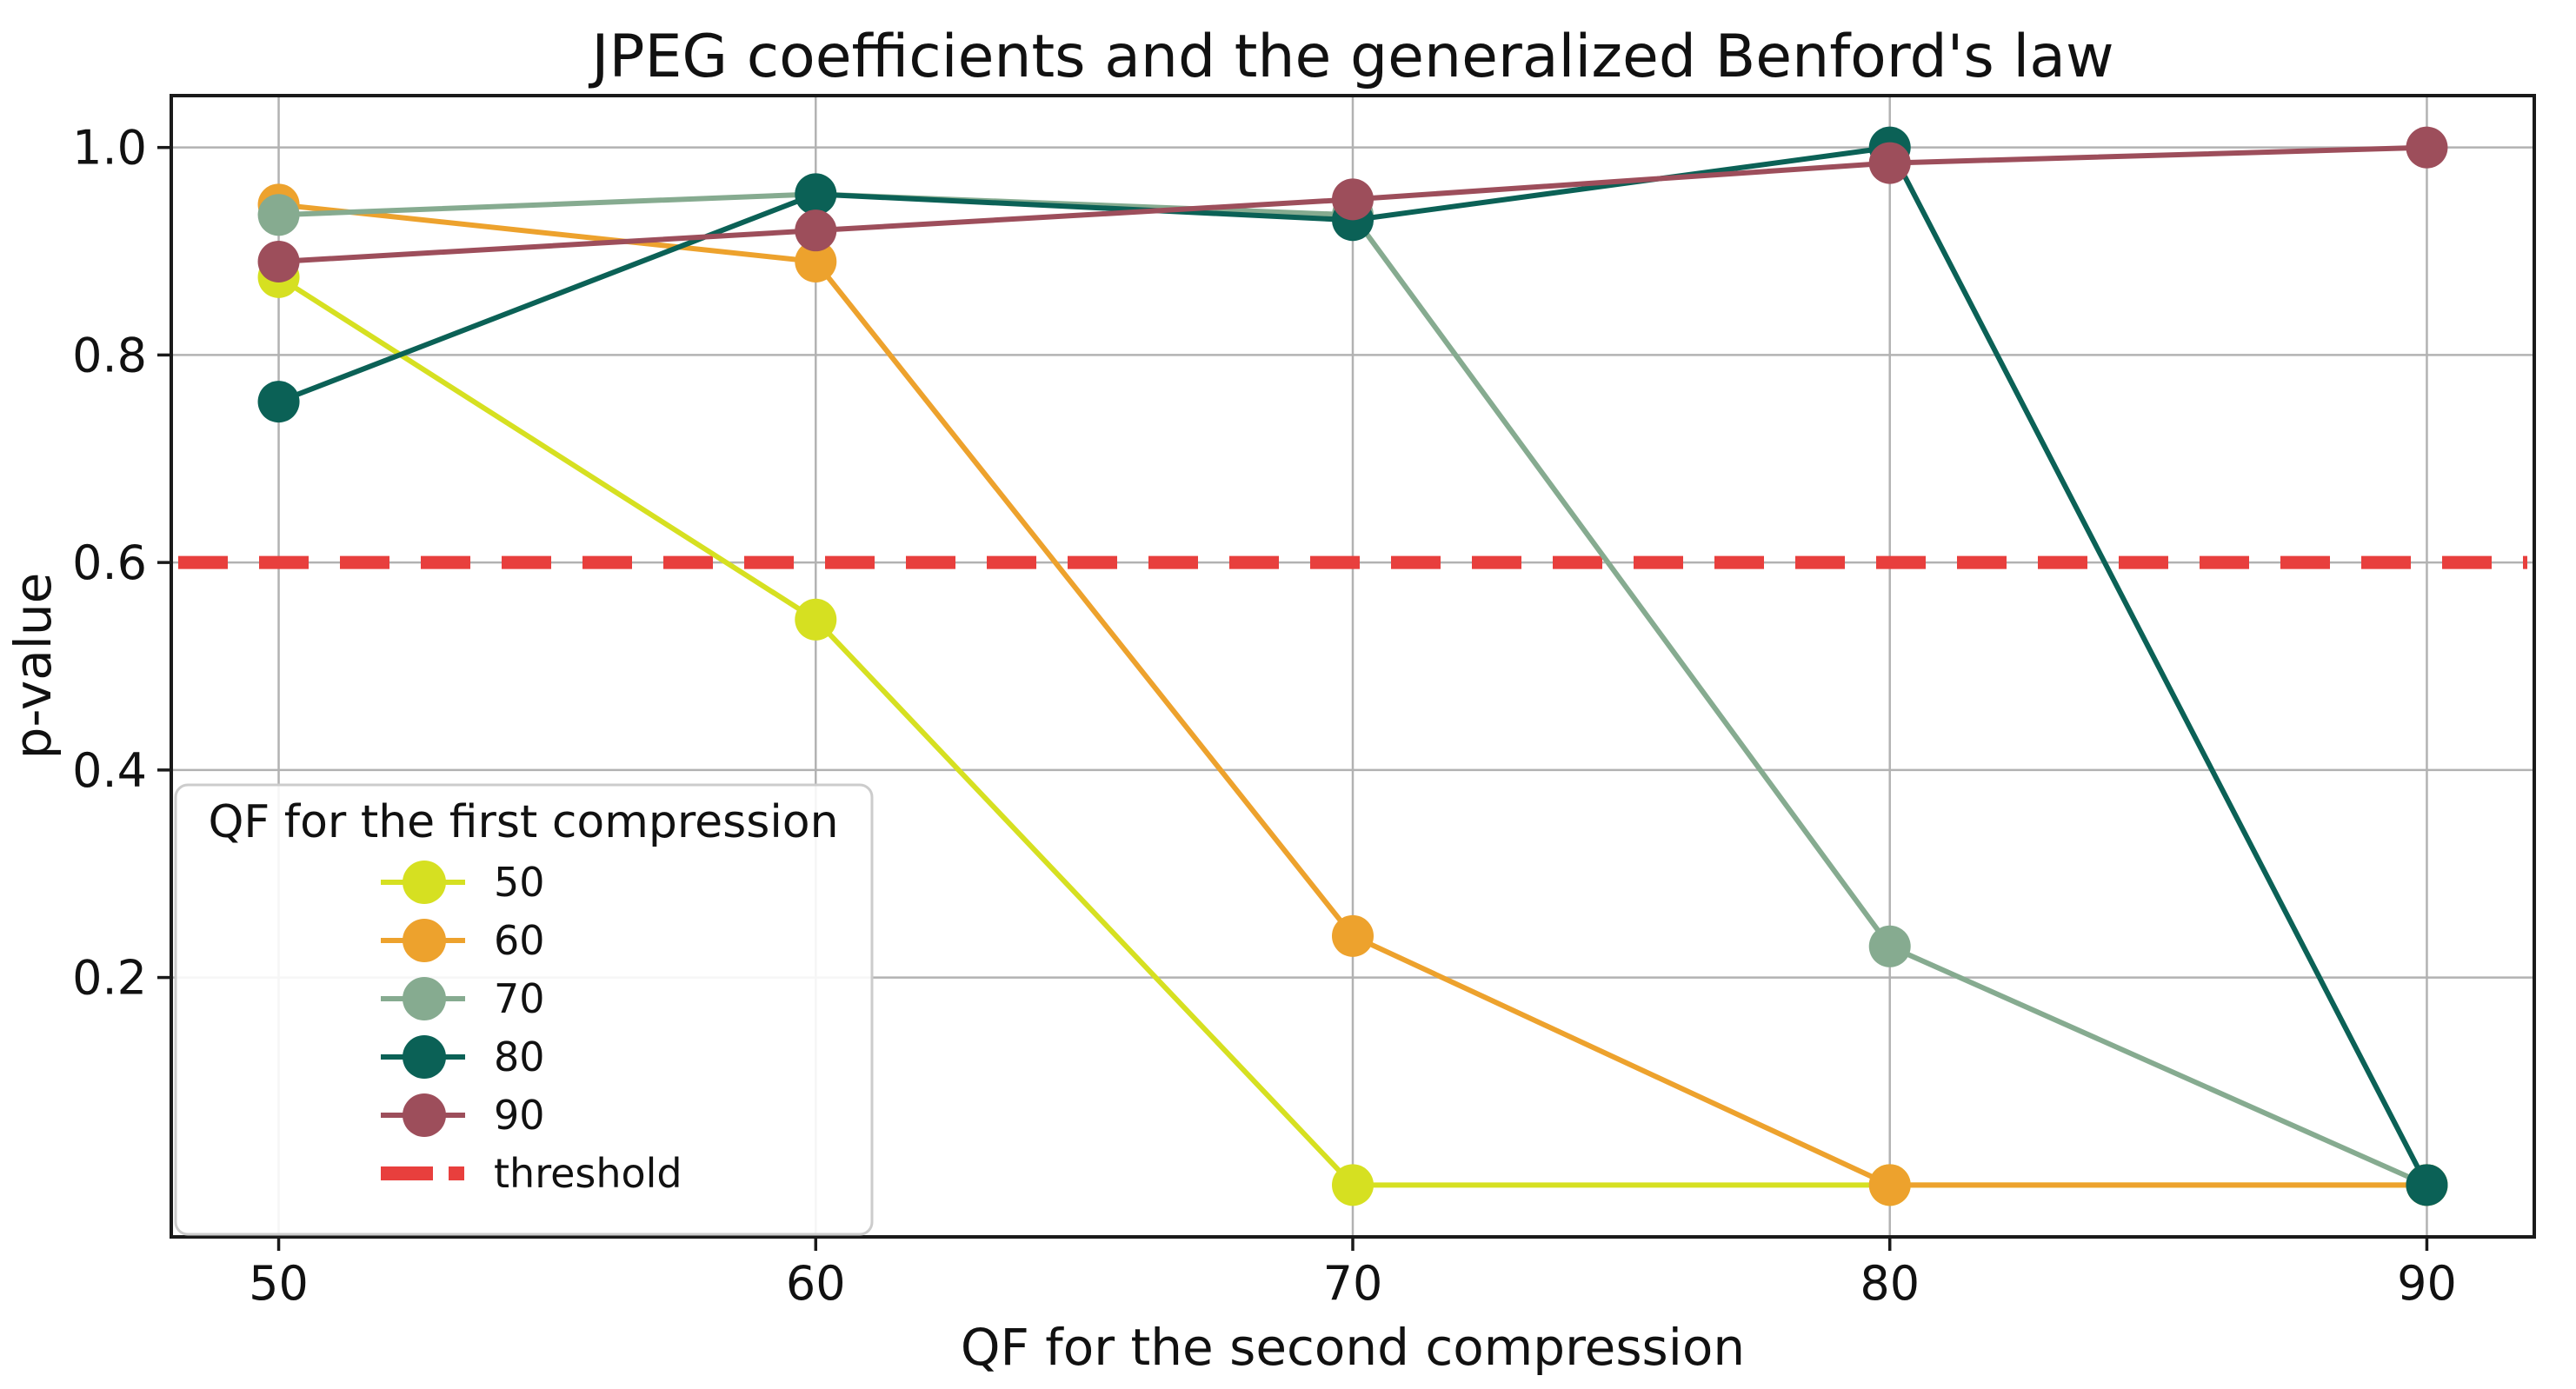 This screenshot has width=2576, height=1389. What do you see at coordinates (109, 771) in the screenshot?
I see `y-tick-label-0.4: 0.4` at bounding box center [109, 771].